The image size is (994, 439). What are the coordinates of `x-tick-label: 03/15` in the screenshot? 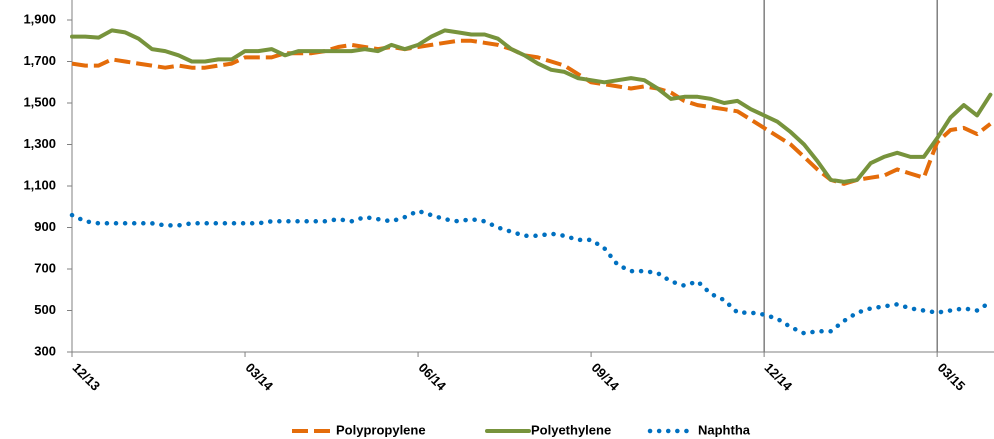 It's located at (952, 377).